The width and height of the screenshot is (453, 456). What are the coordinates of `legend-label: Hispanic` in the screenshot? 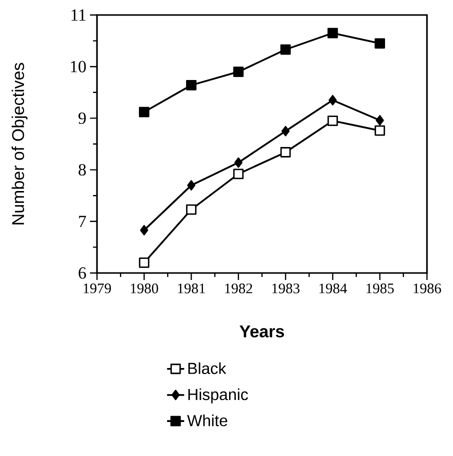 It's located at (218, 396).